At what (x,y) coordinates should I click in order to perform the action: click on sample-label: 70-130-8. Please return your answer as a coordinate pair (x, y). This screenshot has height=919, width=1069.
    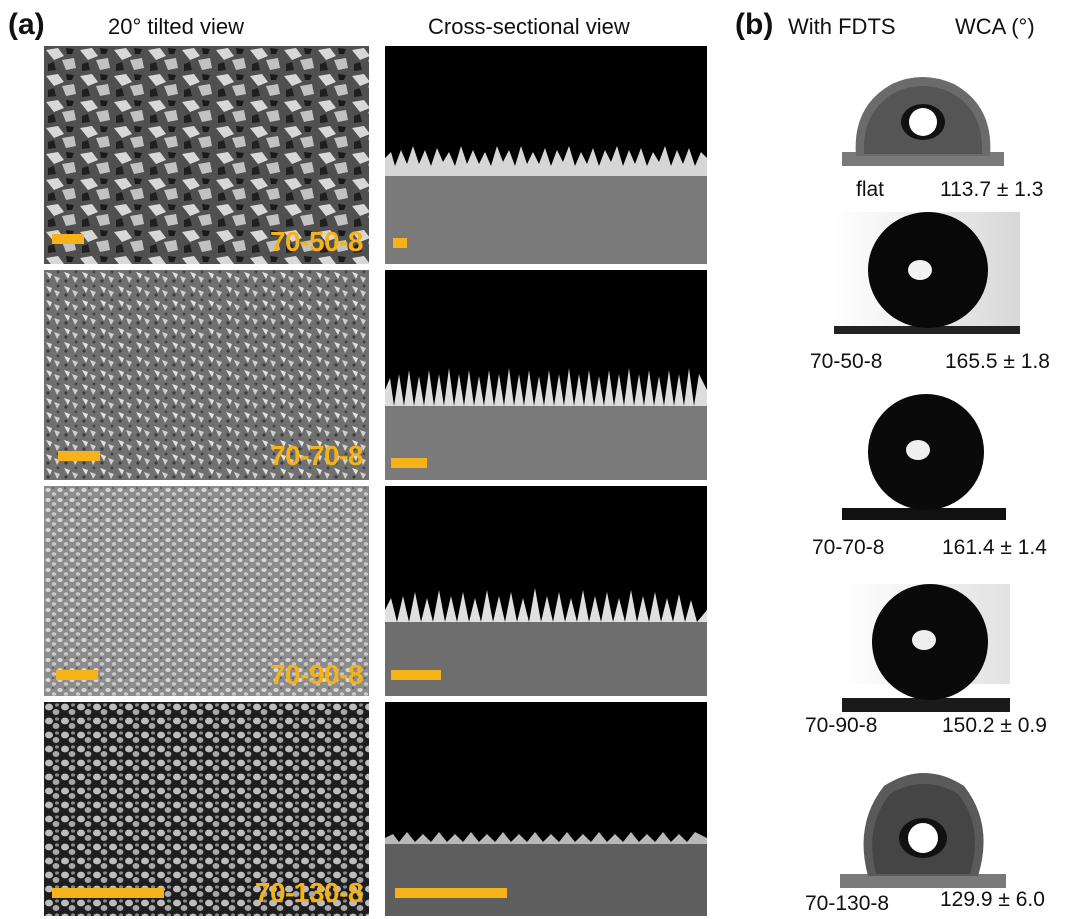
    Looking at the image, I should click on (309, 892).